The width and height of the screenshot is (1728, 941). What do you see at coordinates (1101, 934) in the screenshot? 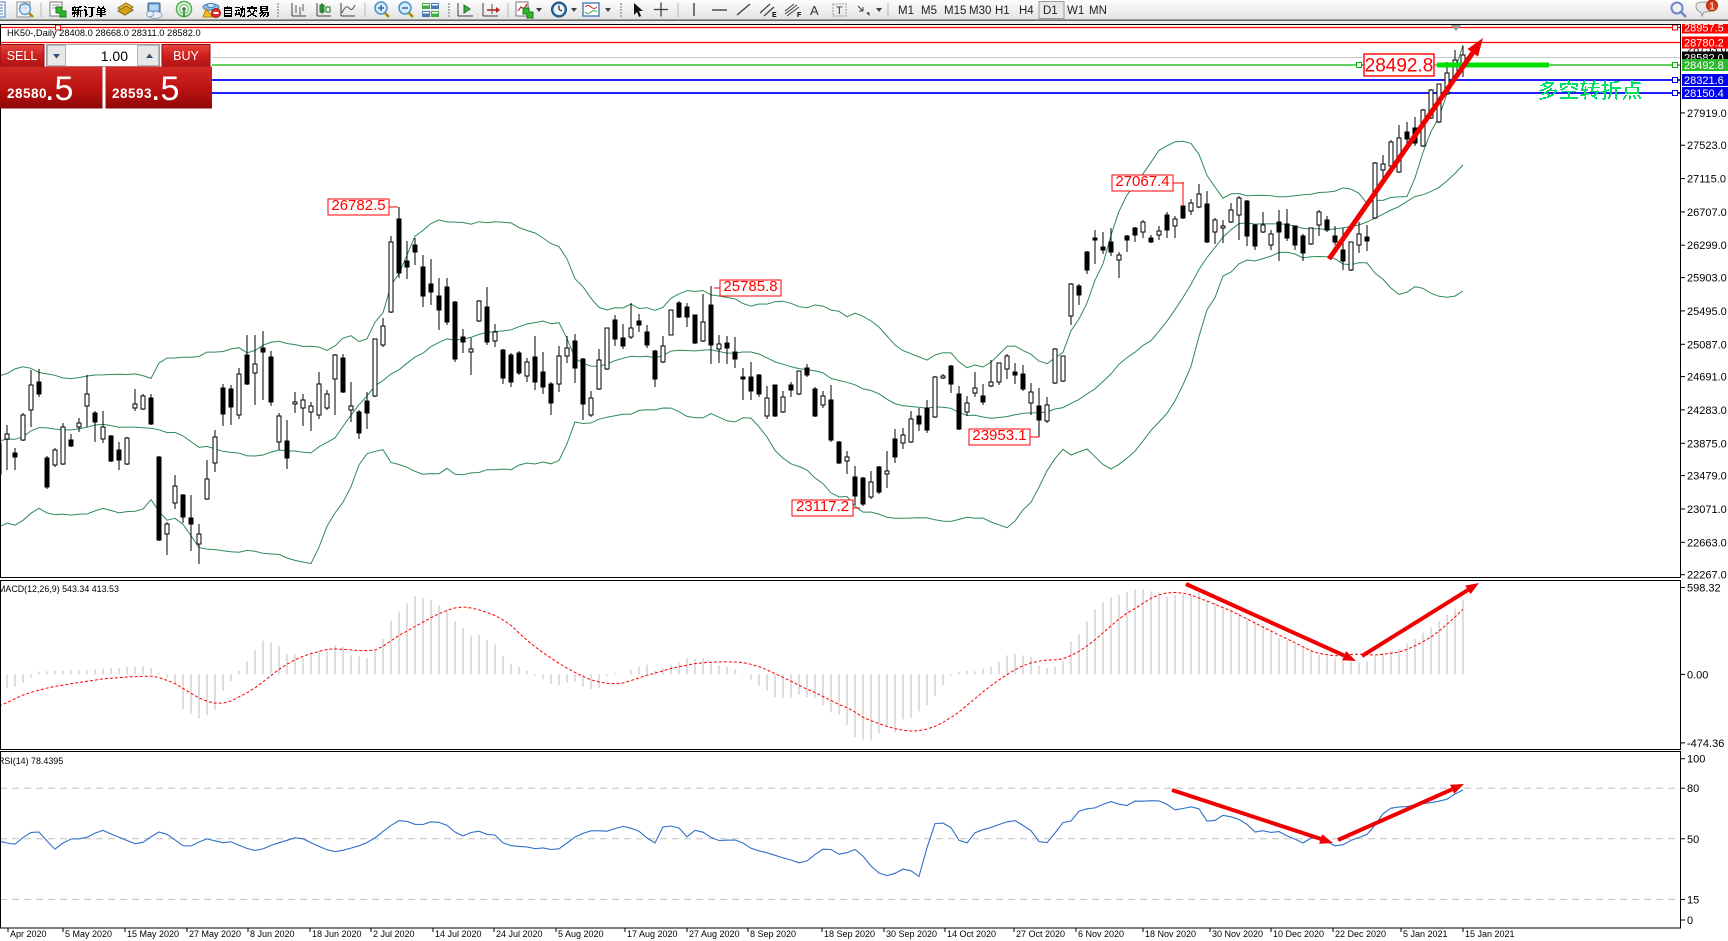
I see `svg-text: 6 Nov 2020` at bounding box center [1101, 934].